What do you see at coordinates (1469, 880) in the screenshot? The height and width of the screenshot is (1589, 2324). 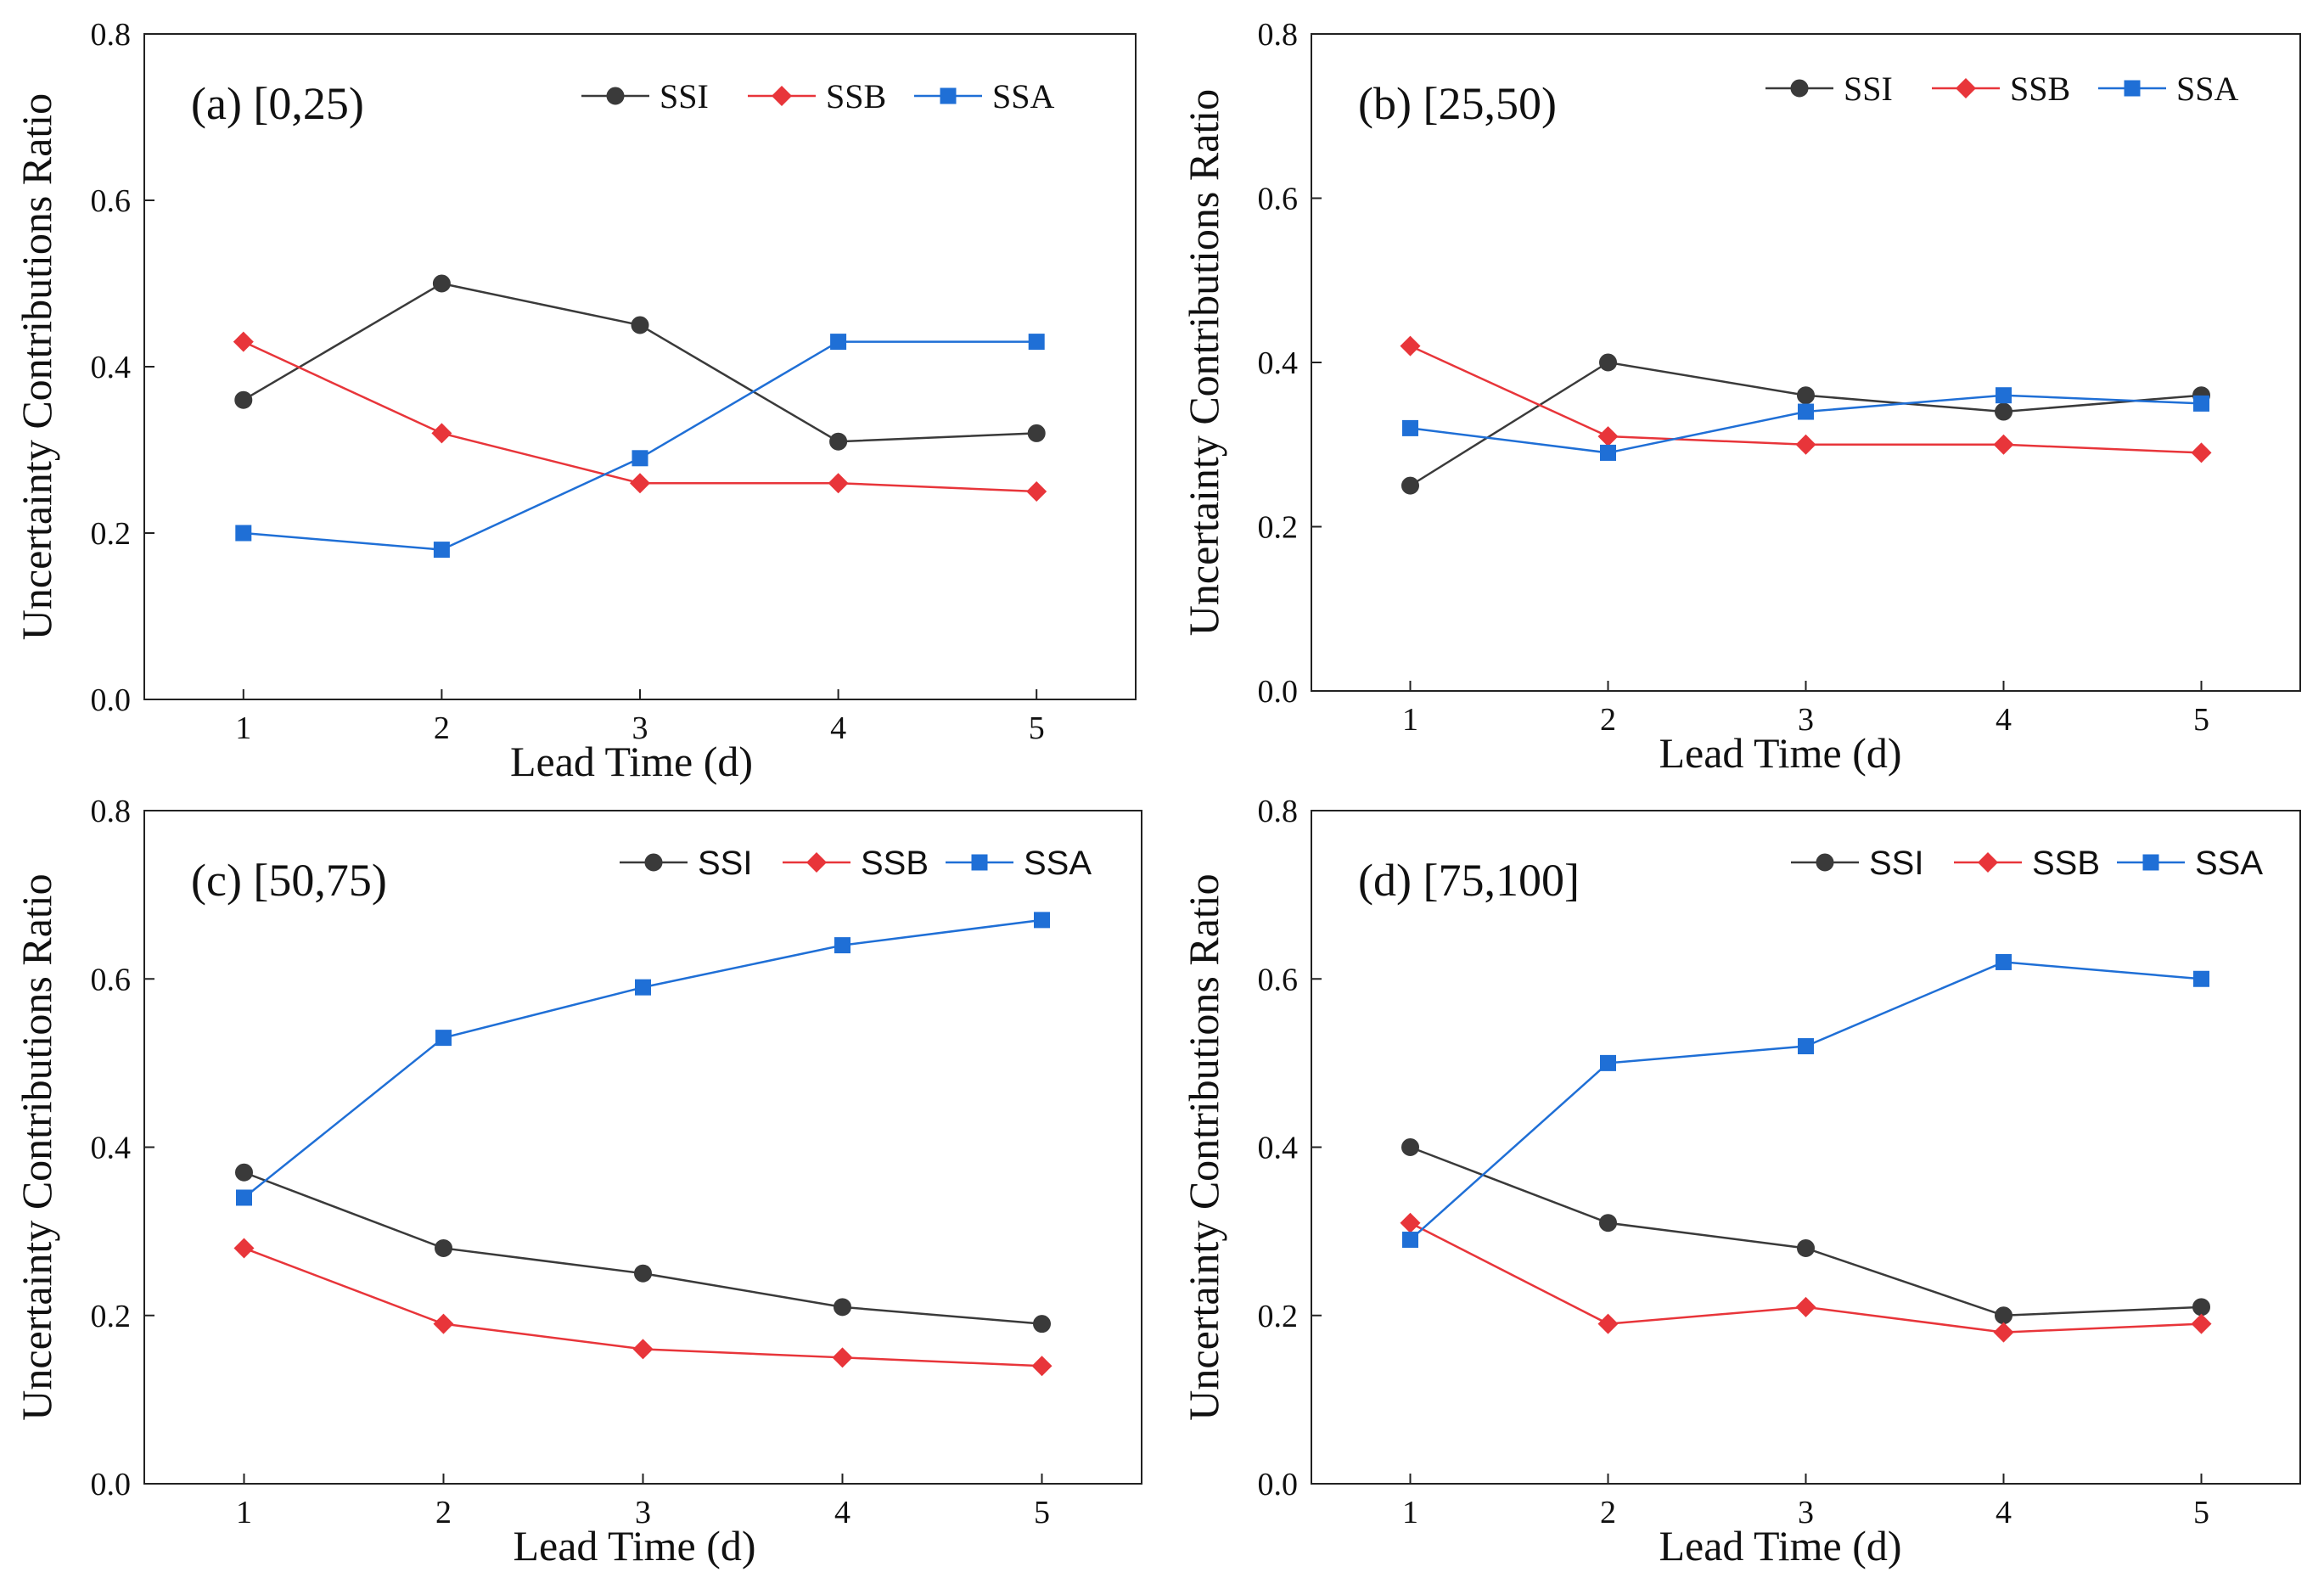 I see `panel-label-d: (d) [75,100]` at bounding box center [1469, 880].